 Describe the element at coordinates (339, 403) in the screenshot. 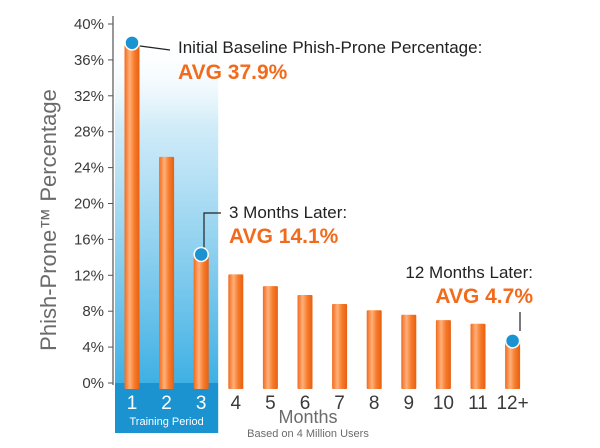

I see `x-category-label: 7` at that location.